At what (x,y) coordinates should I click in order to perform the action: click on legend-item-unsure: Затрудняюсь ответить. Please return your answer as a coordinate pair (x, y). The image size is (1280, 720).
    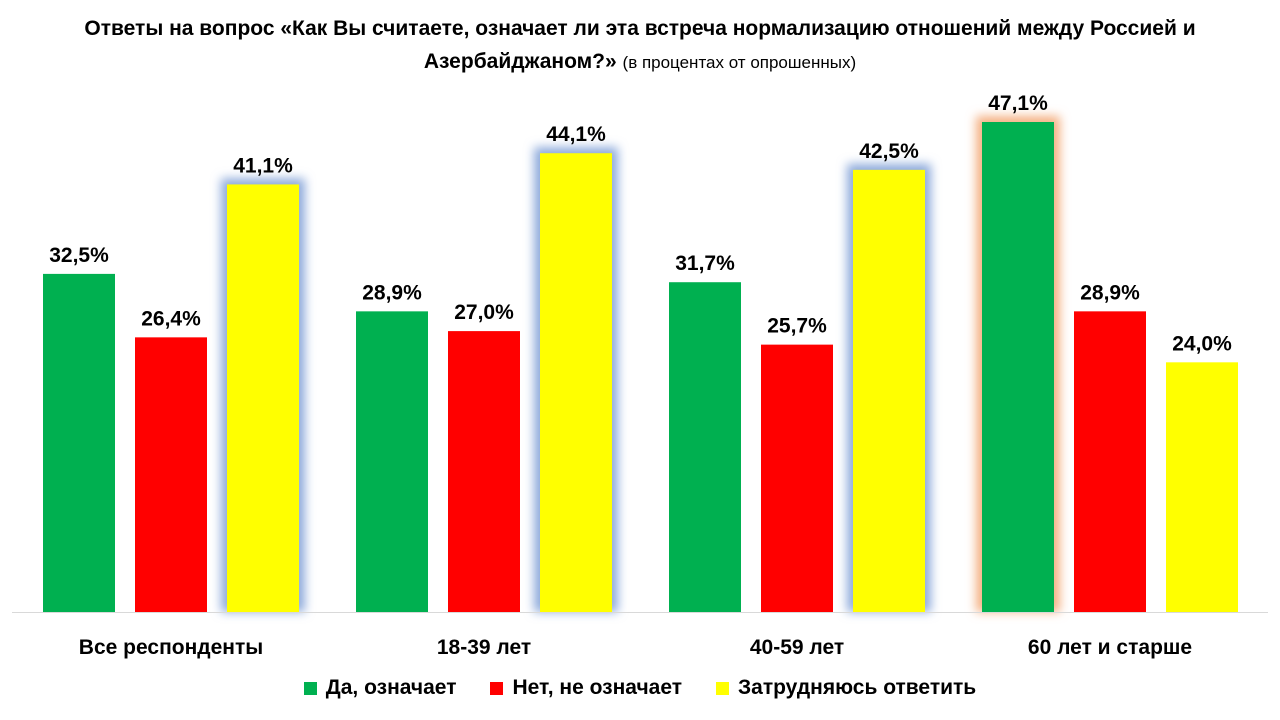
    Looking at the image, I should click on (846, 688).